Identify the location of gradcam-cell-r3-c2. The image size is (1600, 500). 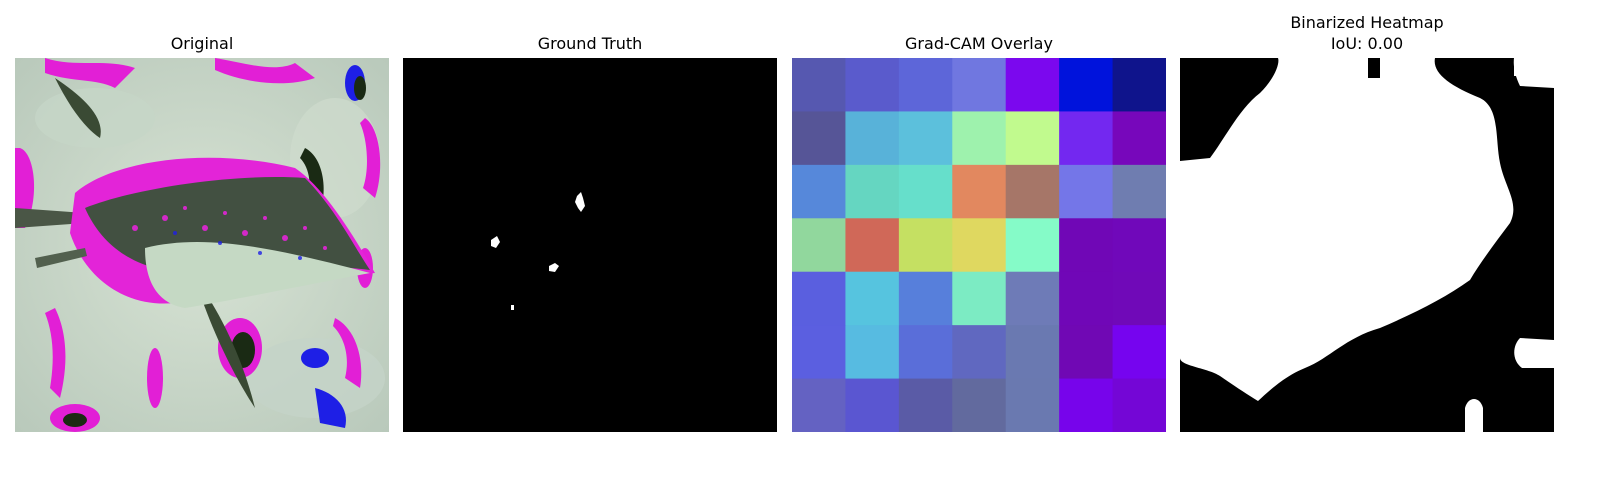
(925, 245).